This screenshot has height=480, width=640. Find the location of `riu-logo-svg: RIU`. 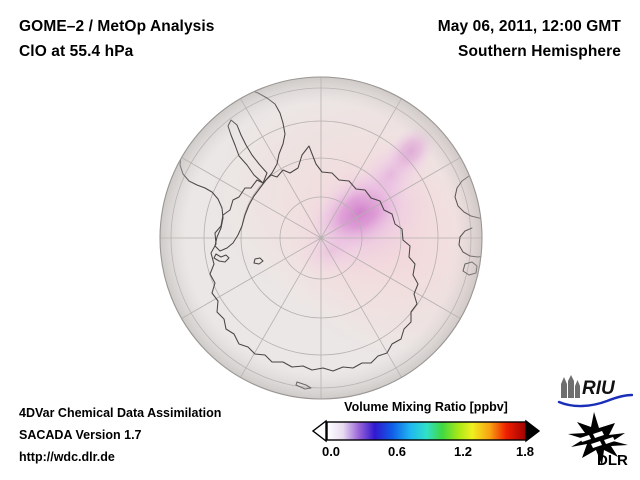

riu-logo-svg: RIU is located at coordinates (595, 391).